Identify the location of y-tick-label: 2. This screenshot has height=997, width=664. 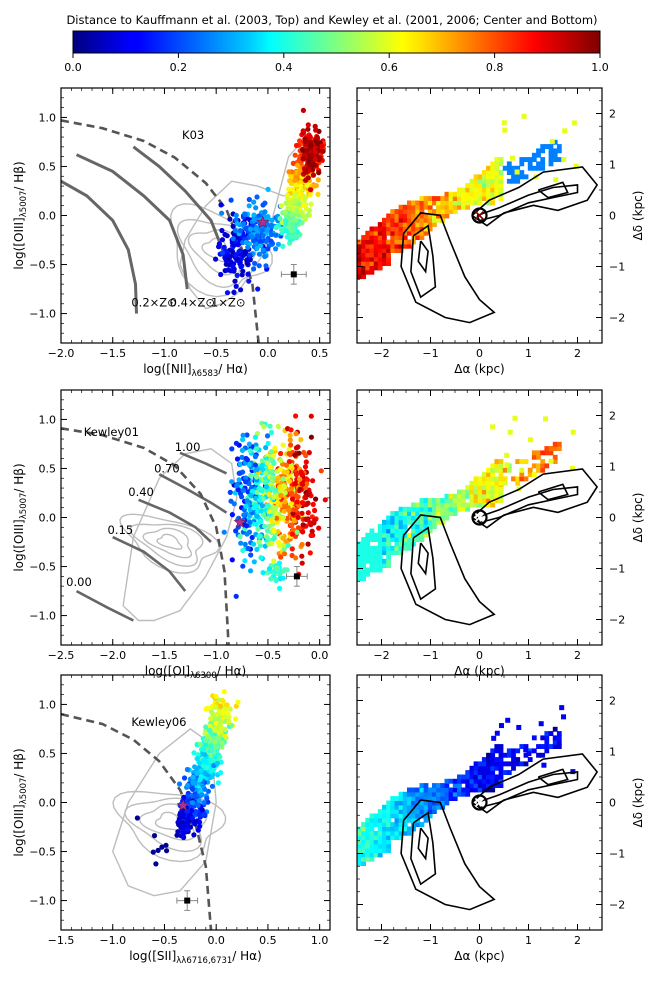
(612, 114).